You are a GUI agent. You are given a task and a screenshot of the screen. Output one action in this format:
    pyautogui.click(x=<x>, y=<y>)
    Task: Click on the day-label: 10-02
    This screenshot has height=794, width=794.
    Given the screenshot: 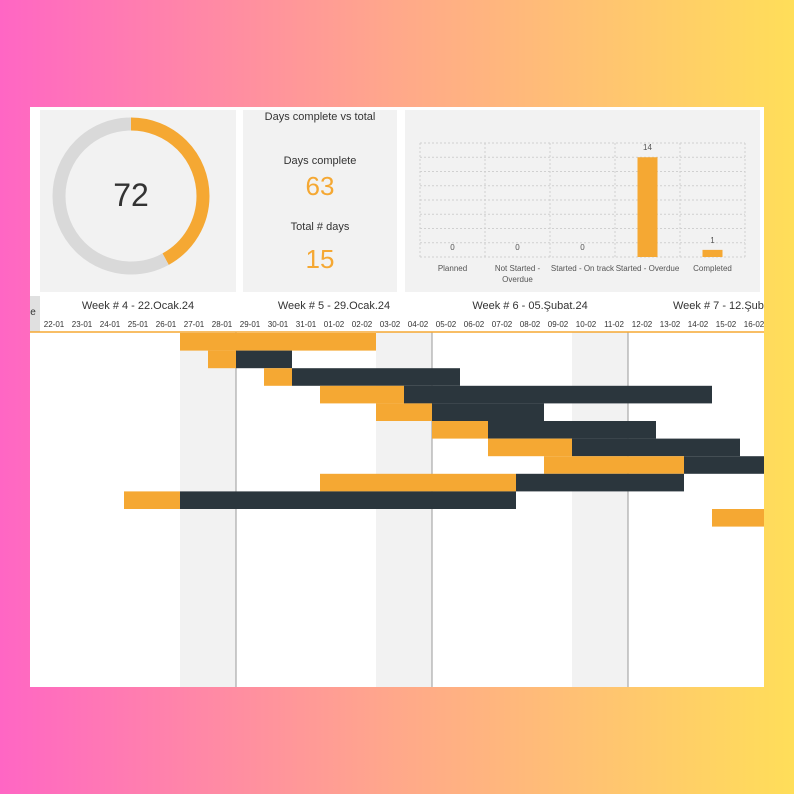 What is the action you would take?
    pyautogui.click(x=586, y=324)
    